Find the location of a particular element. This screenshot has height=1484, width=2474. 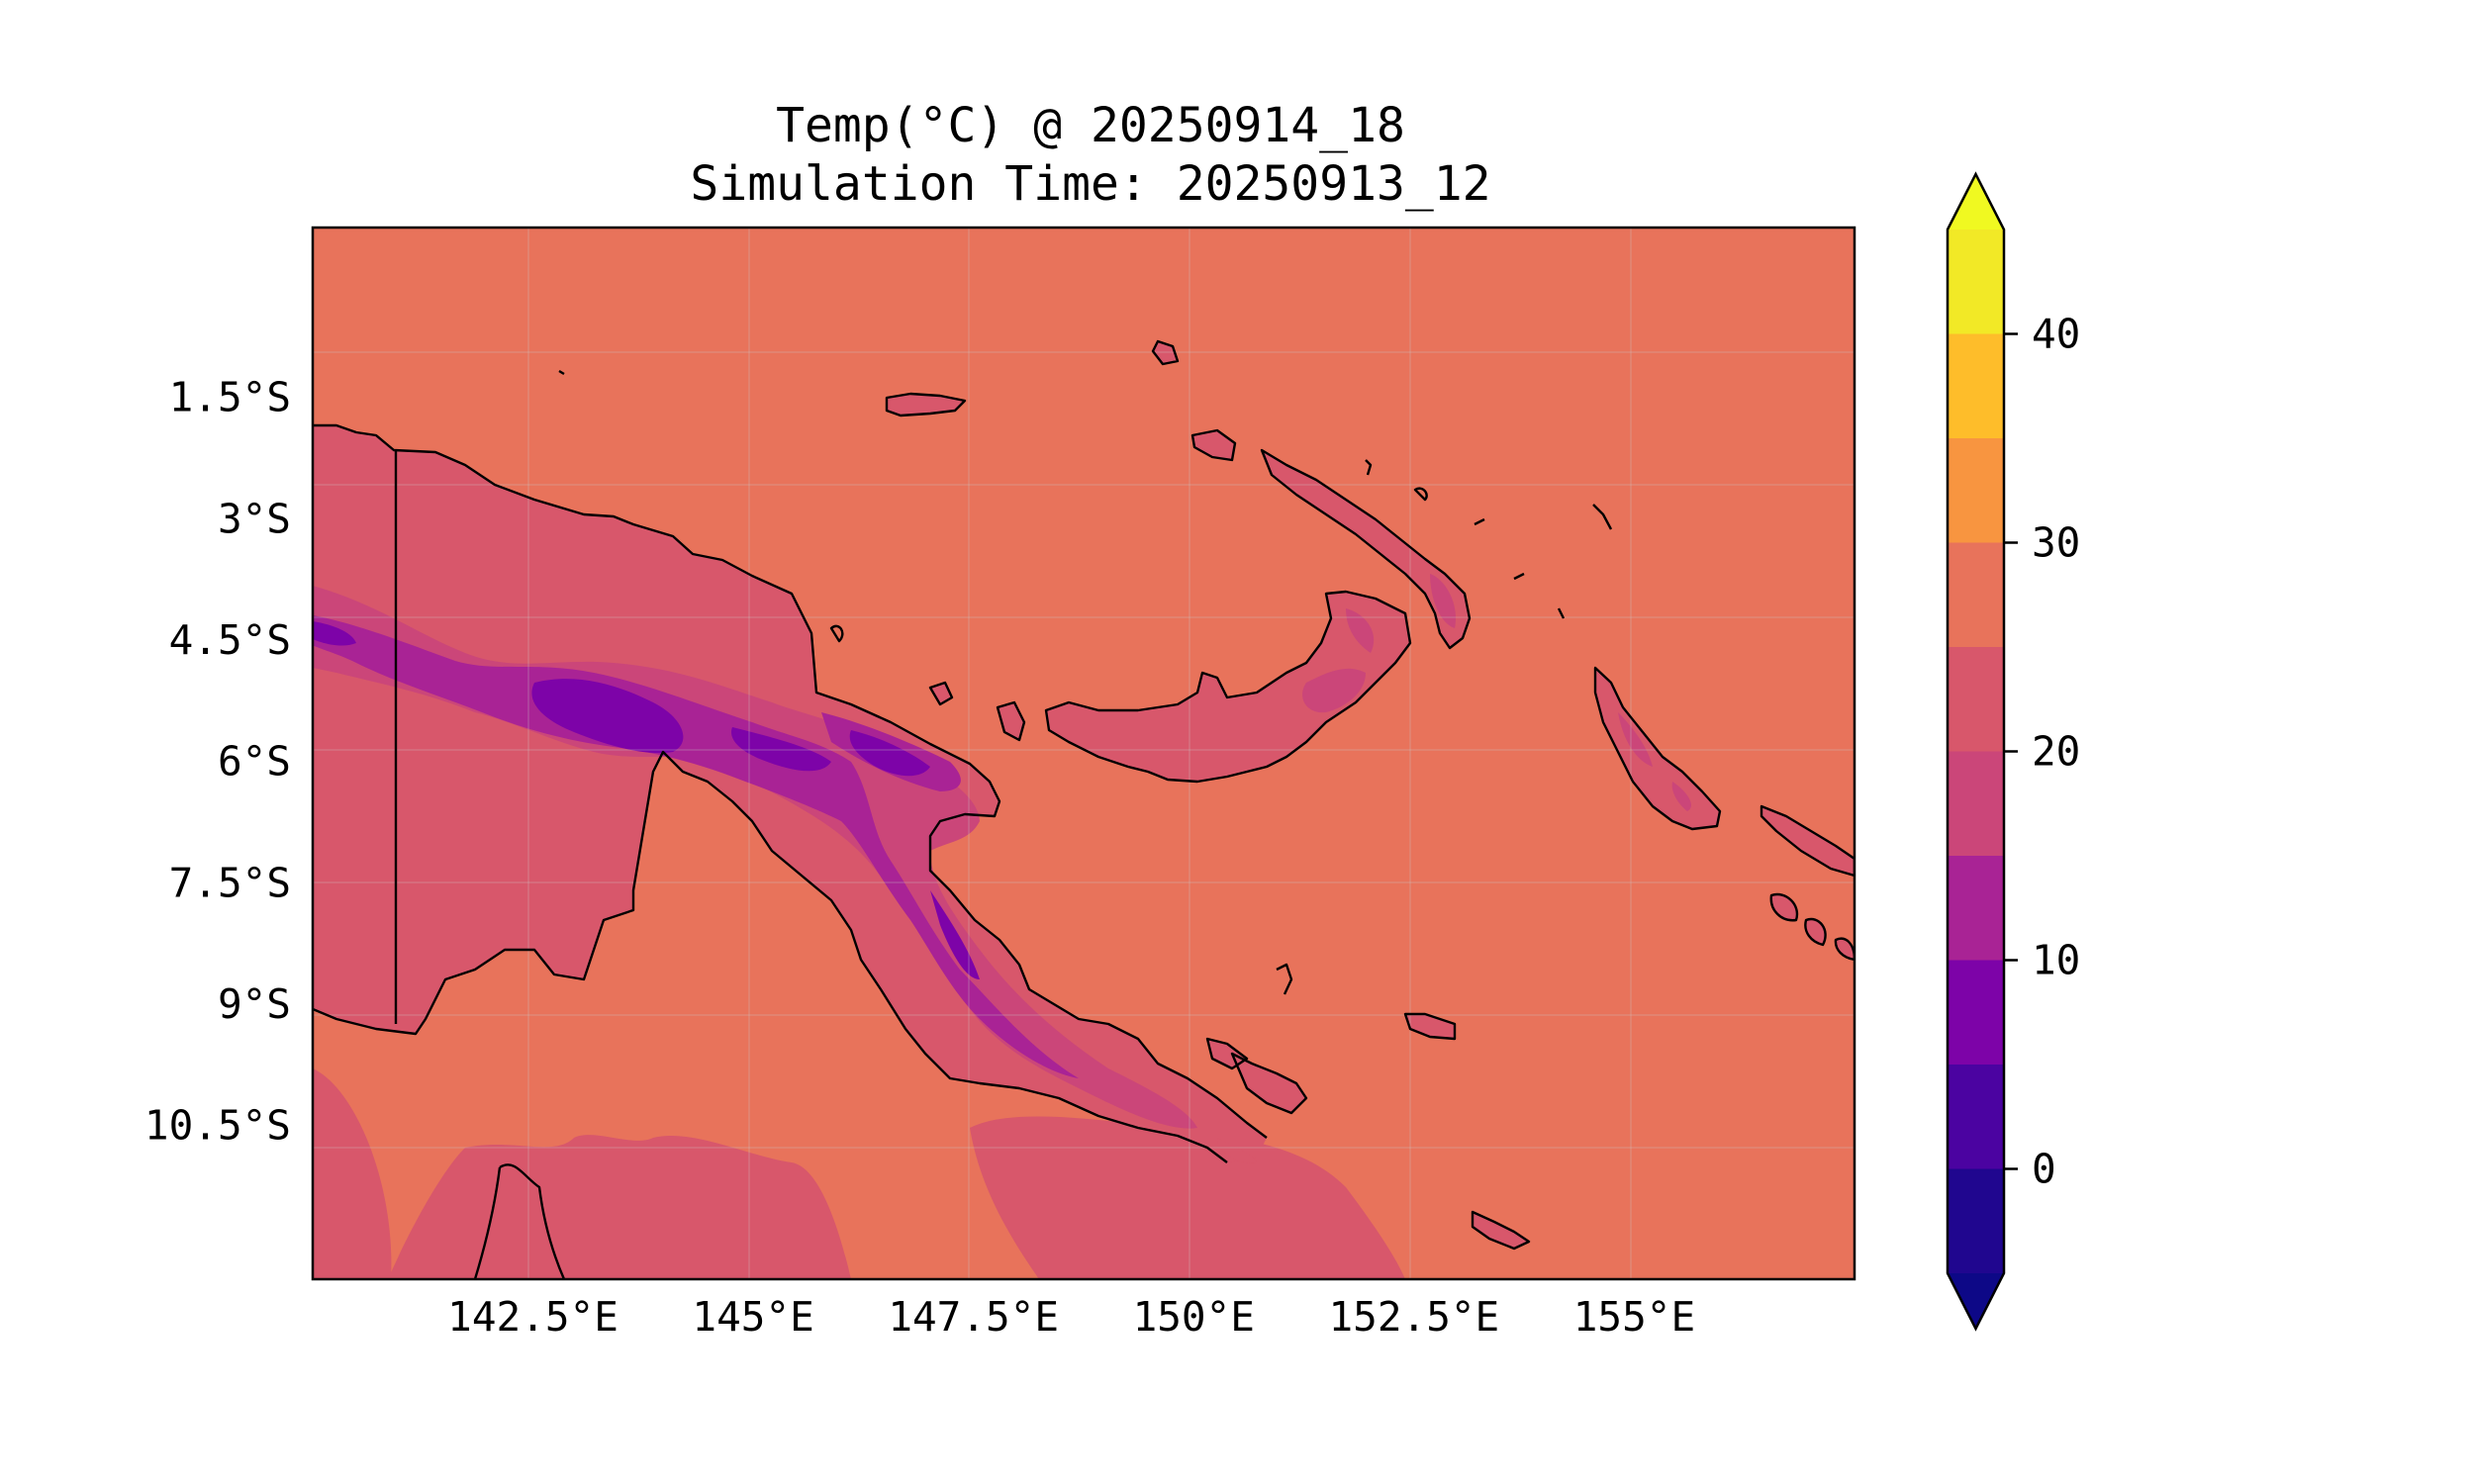

colorbar-under-extension is located at coordinates (1976, 1301).